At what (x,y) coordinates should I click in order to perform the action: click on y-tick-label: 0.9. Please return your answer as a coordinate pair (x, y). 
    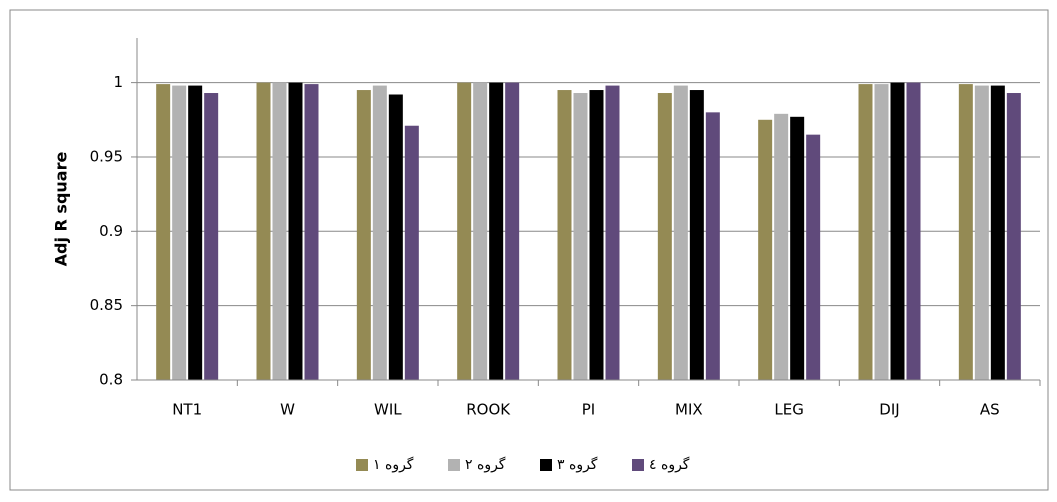
    Looking at the image, I should click on (111, 231).